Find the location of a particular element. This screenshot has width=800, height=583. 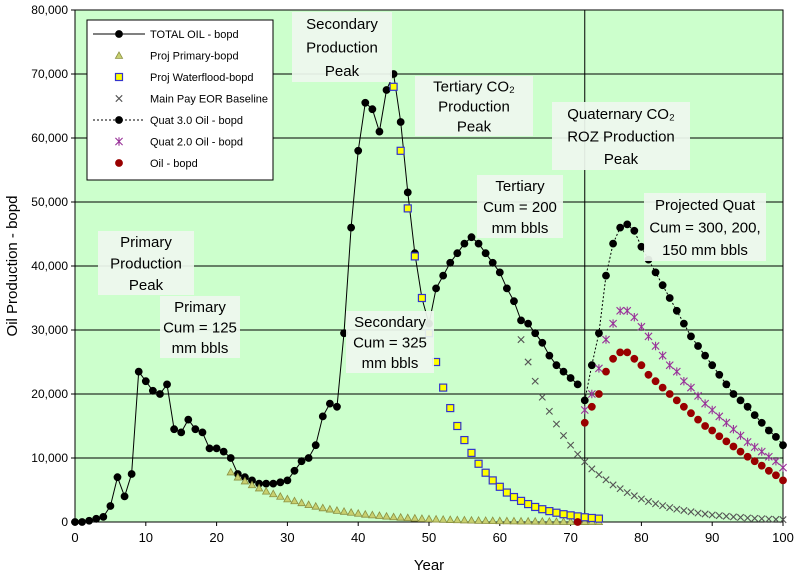

legend-label: Oil - bopd is located at coordinates (174, 164).